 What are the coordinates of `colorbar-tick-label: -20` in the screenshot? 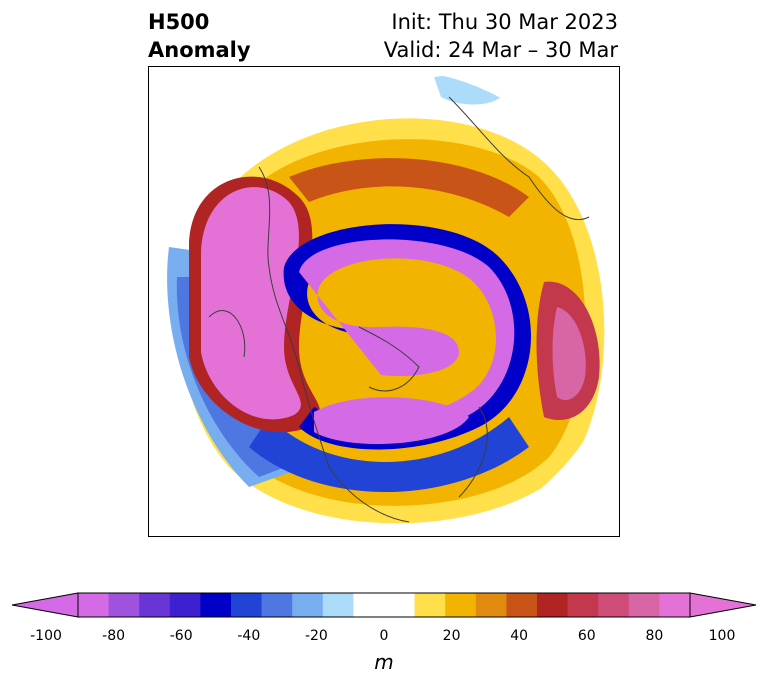 It's located at (316, 636).